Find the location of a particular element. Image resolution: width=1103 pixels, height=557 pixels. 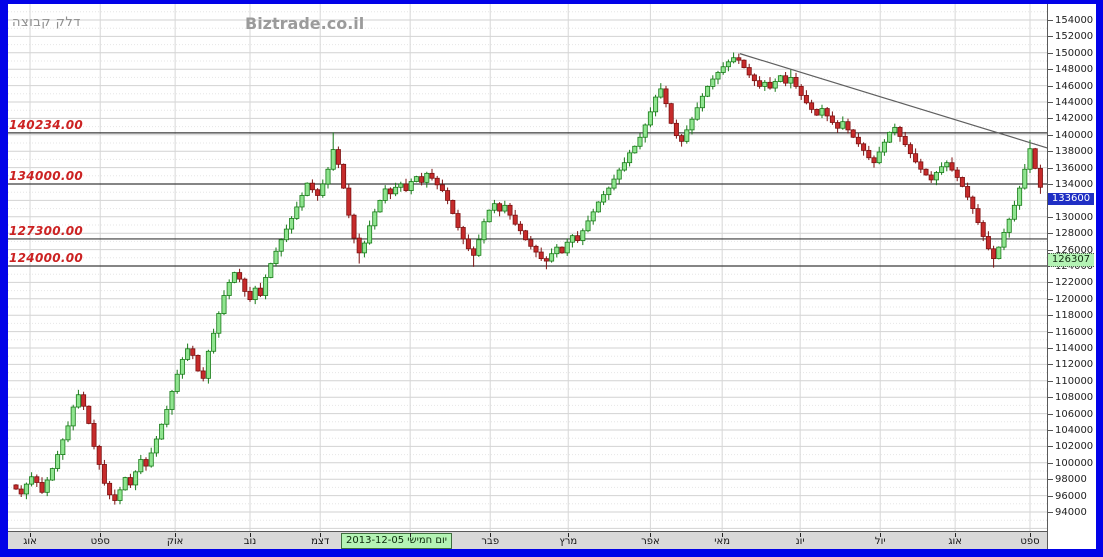

y-axis-label: 106000 is located at coordinates (1074, 414).